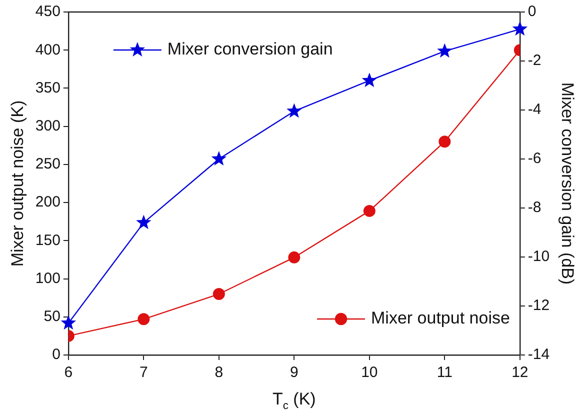  Describe the element at coordinates (47, 49) in the screenshot. I see `y-tick-label: 400` at that location.